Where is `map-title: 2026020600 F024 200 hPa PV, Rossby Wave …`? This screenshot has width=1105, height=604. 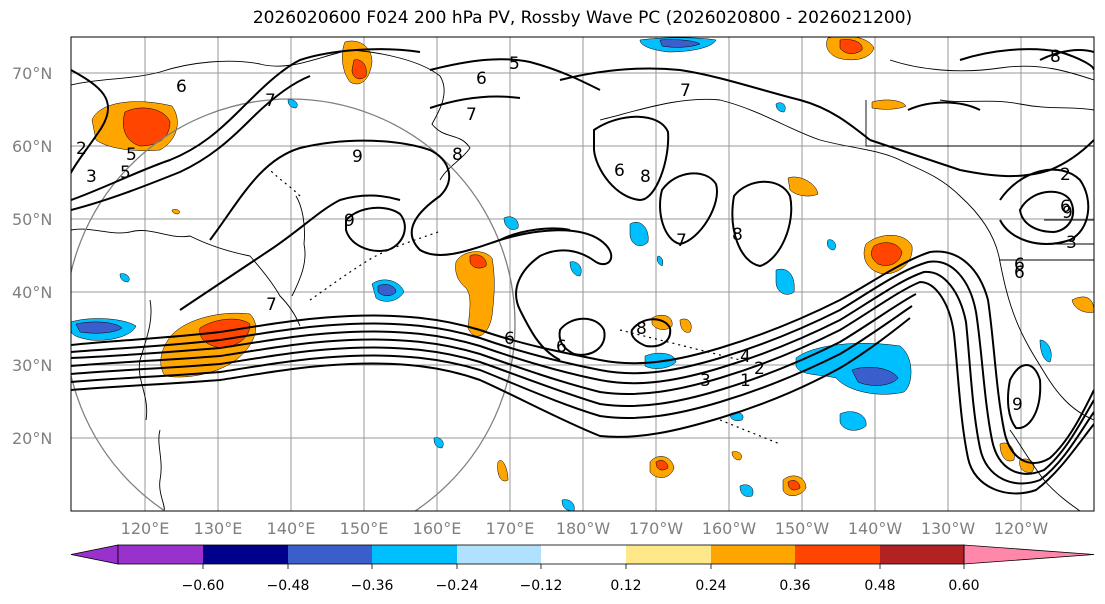 map-title: 2026020600 F024 200 hPa PV, Rossby Wave … is located at coordinates (582, 18).